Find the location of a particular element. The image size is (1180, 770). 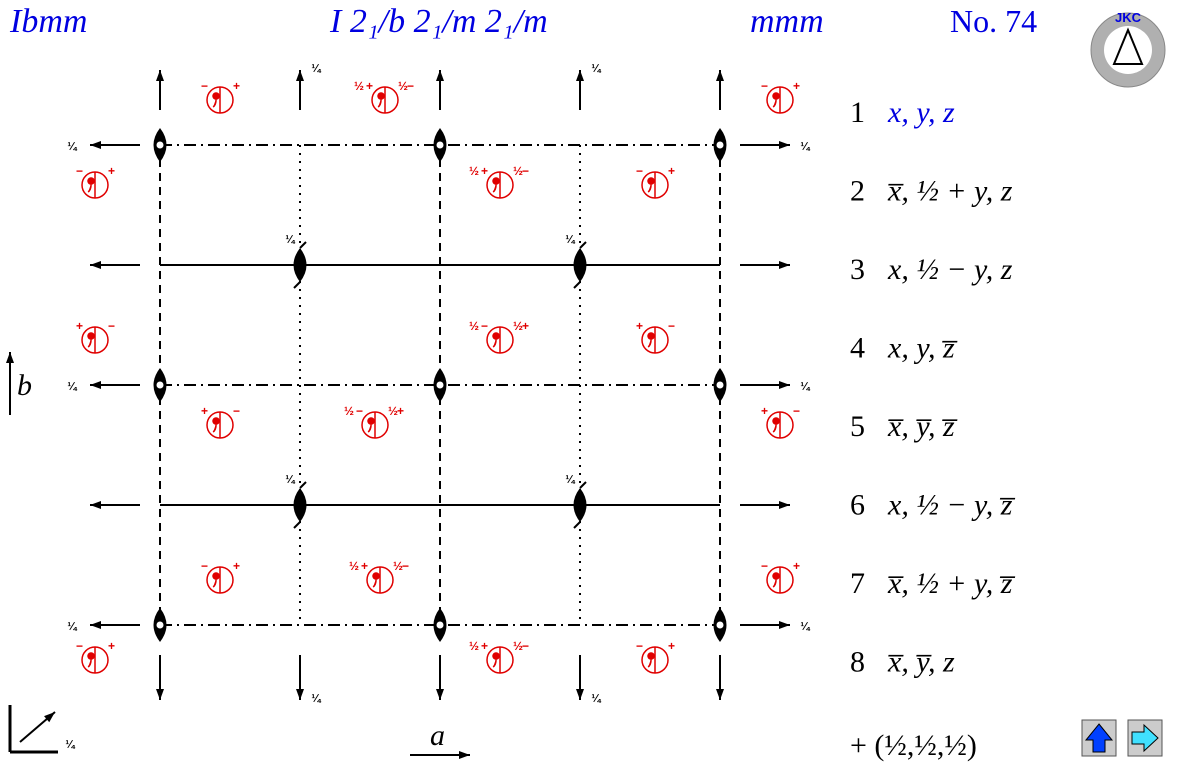

nav-up is located at coordinates (1099, 738).